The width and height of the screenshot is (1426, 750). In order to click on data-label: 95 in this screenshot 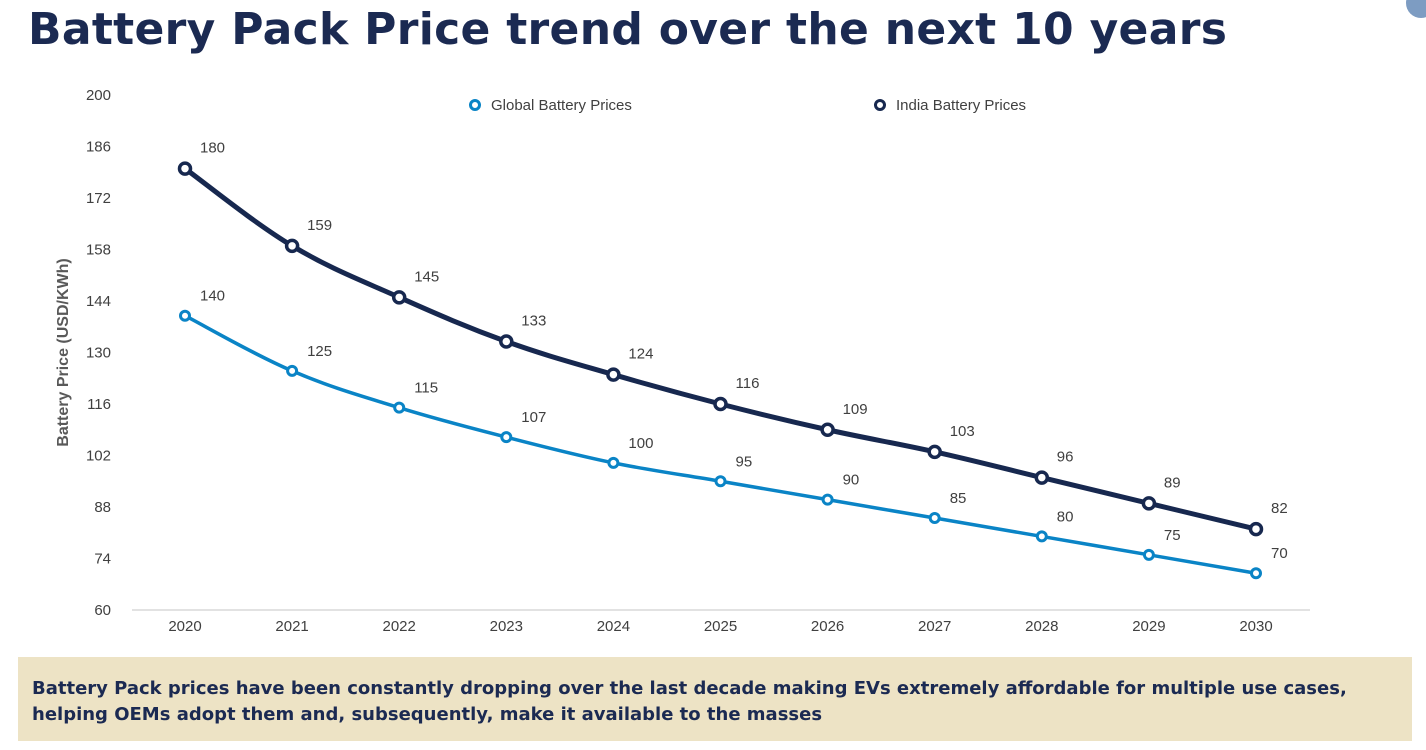, I will do `click(744, 461)`.